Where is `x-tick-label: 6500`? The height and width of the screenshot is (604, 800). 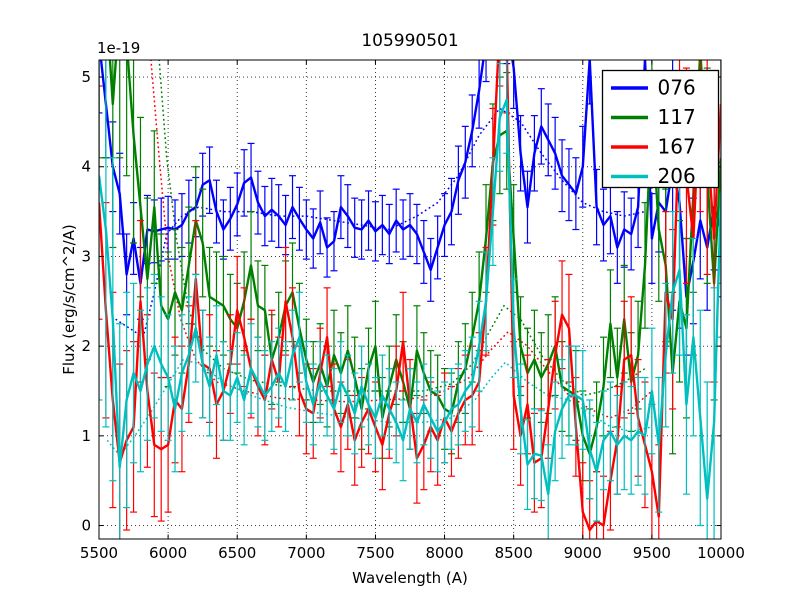 x-tick-label: 6500 is located at coordinates (237, 553).